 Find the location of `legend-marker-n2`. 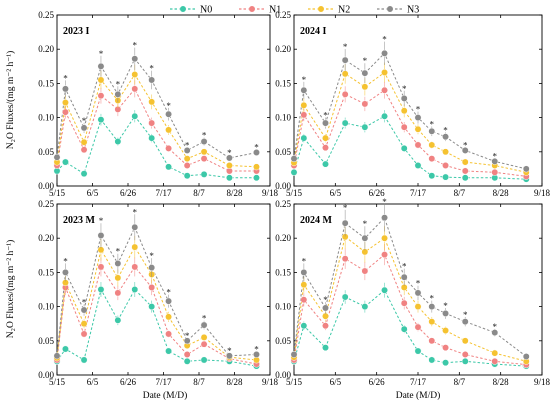

legend-marker-n2 is located at coordinates (321, 9).